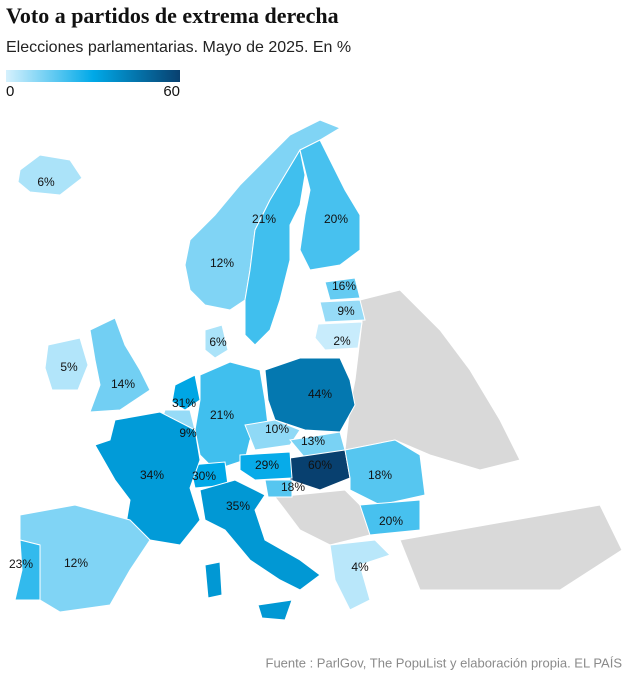  What do you see at coordinates (277, 429) in the screenshot?
I see `value-label: 10%` at bounding box center [277, 429].